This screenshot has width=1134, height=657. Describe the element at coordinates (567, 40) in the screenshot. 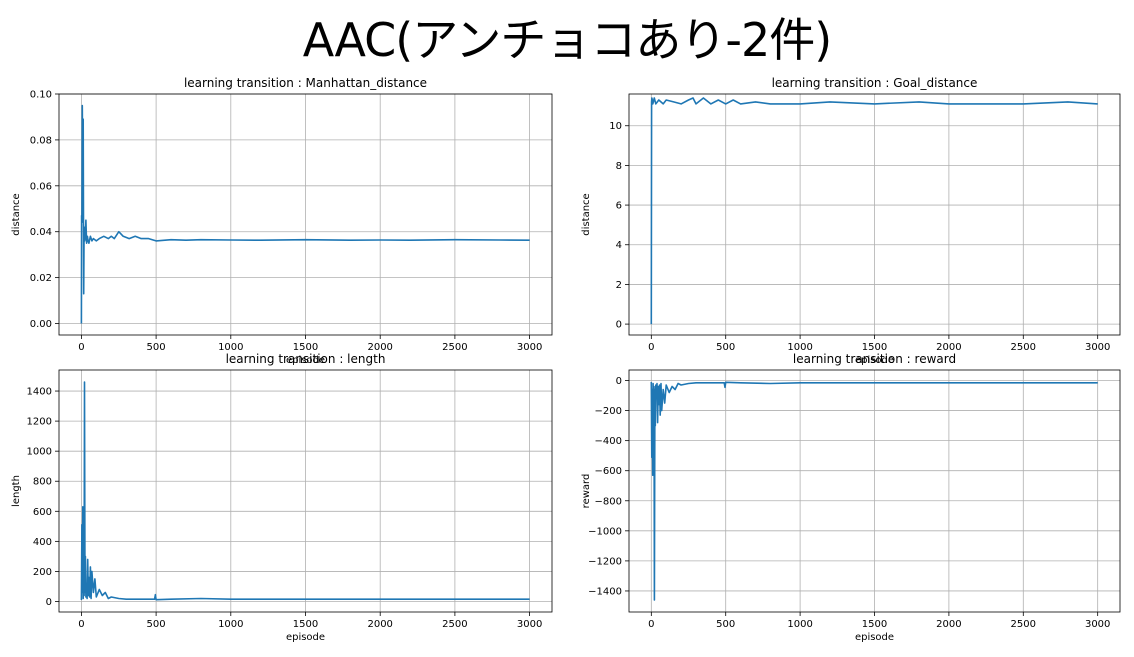

I see `slide-title: AAC(アンチョコあり-2件)` at that location.